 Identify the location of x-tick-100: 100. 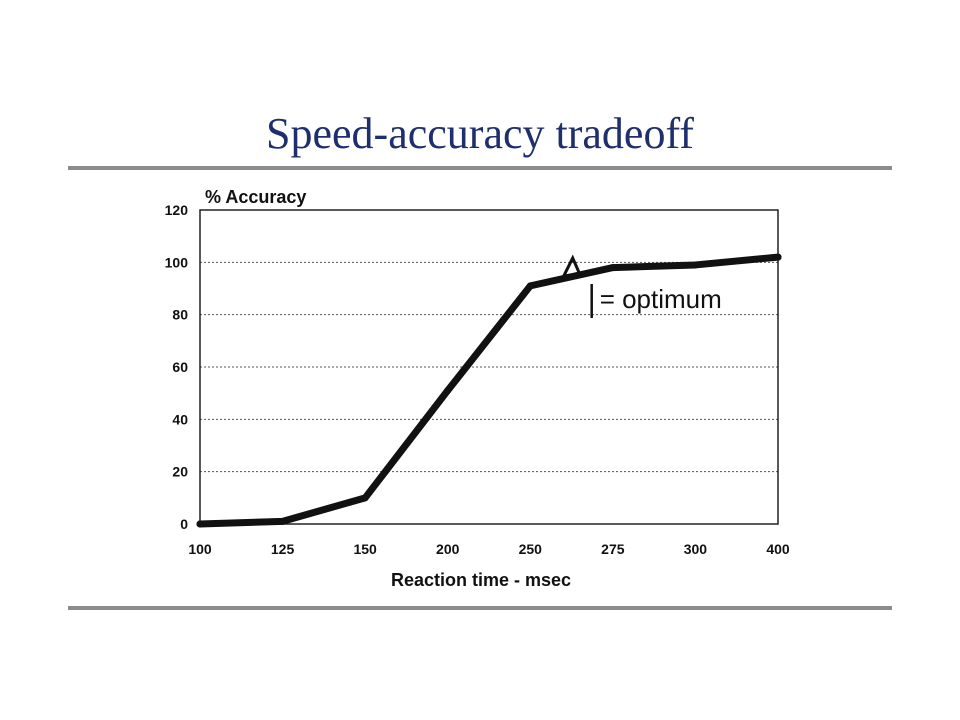
(200, 549).